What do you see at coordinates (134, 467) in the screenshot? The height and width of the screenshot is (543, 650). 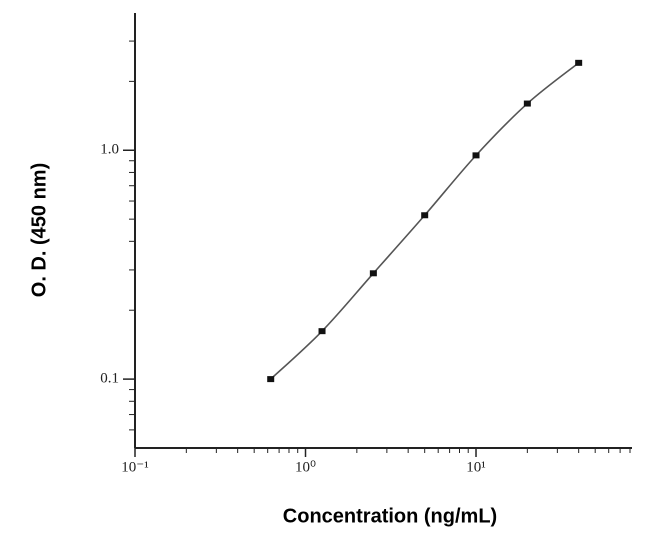 I see `x-tick-label: 10⁻¹` at bounding box center [134, 467].